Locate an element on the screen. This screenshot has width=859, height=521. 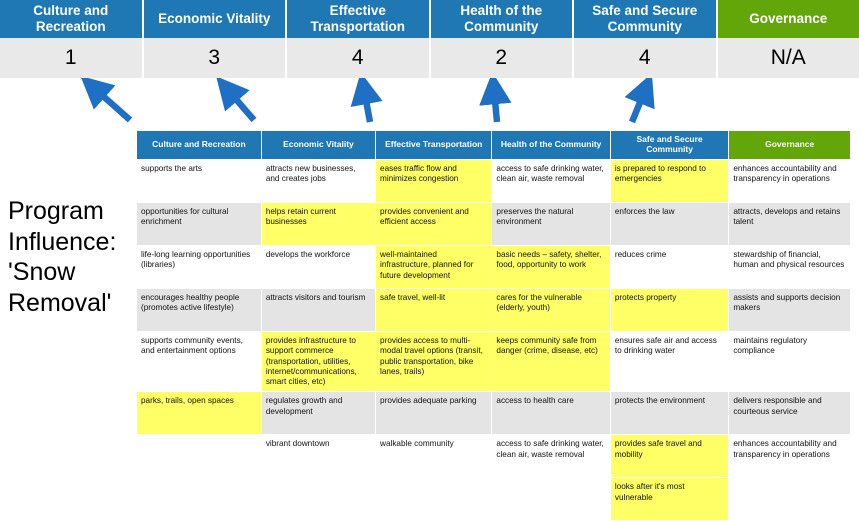
matrix-cell: looks after it's most vulnerable is located at coordinates (669, 499).